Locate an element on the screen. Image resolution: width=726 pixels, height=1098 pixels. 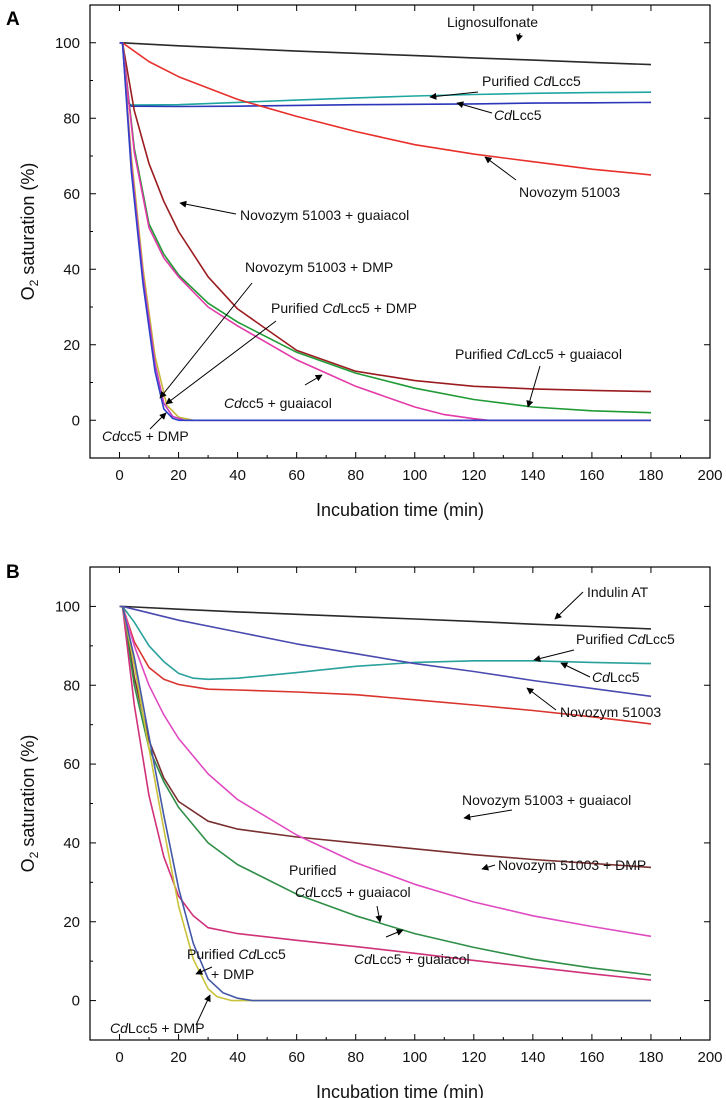
annotation-cdcc5-dmp: Cdcc5 + DMP is located at coordinates (145, 436).